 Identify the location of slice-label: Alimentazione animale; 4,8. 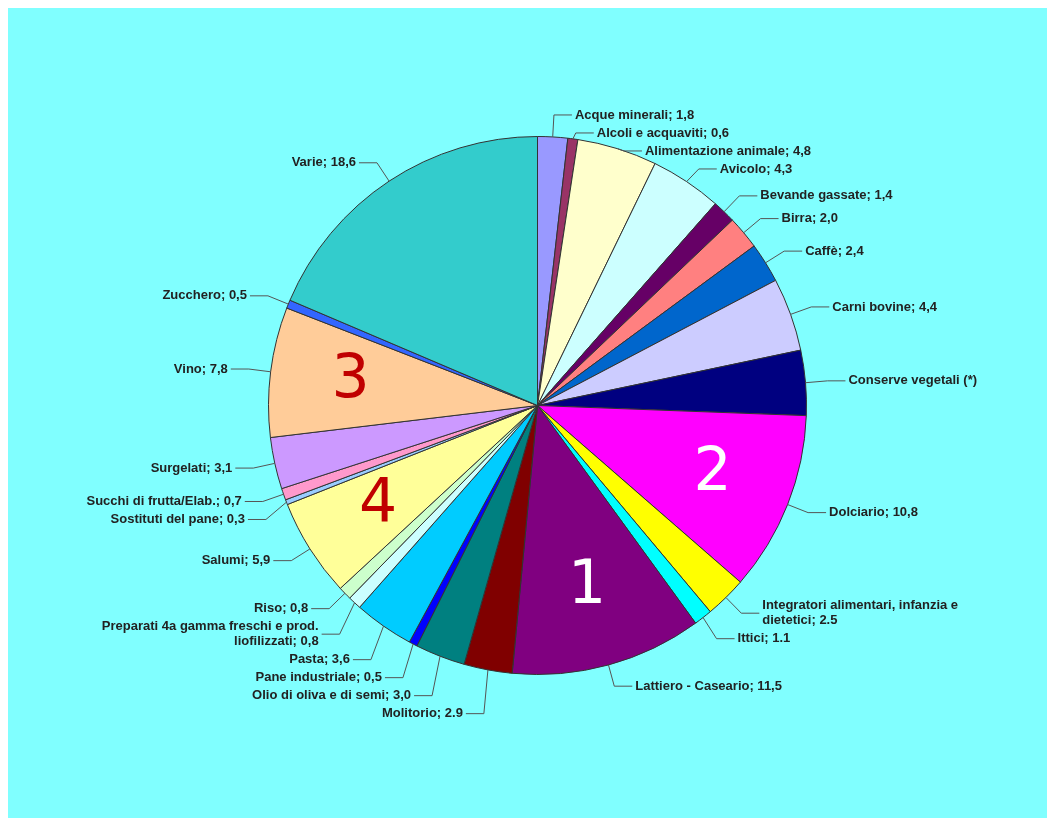
(728, 150).